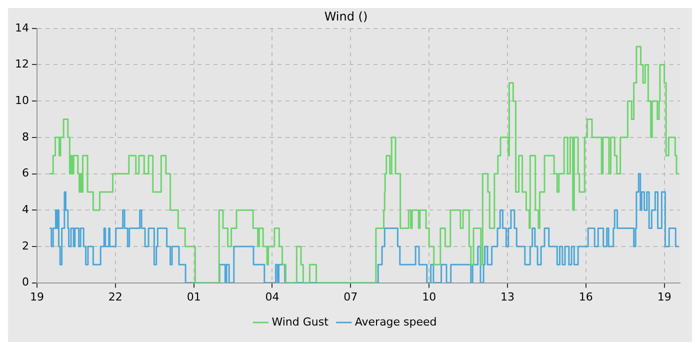 The image size is (700, 350). Describe the element at coordinates (272, 297) in the screenshot. I see `x-tick-label: 04` at that location.